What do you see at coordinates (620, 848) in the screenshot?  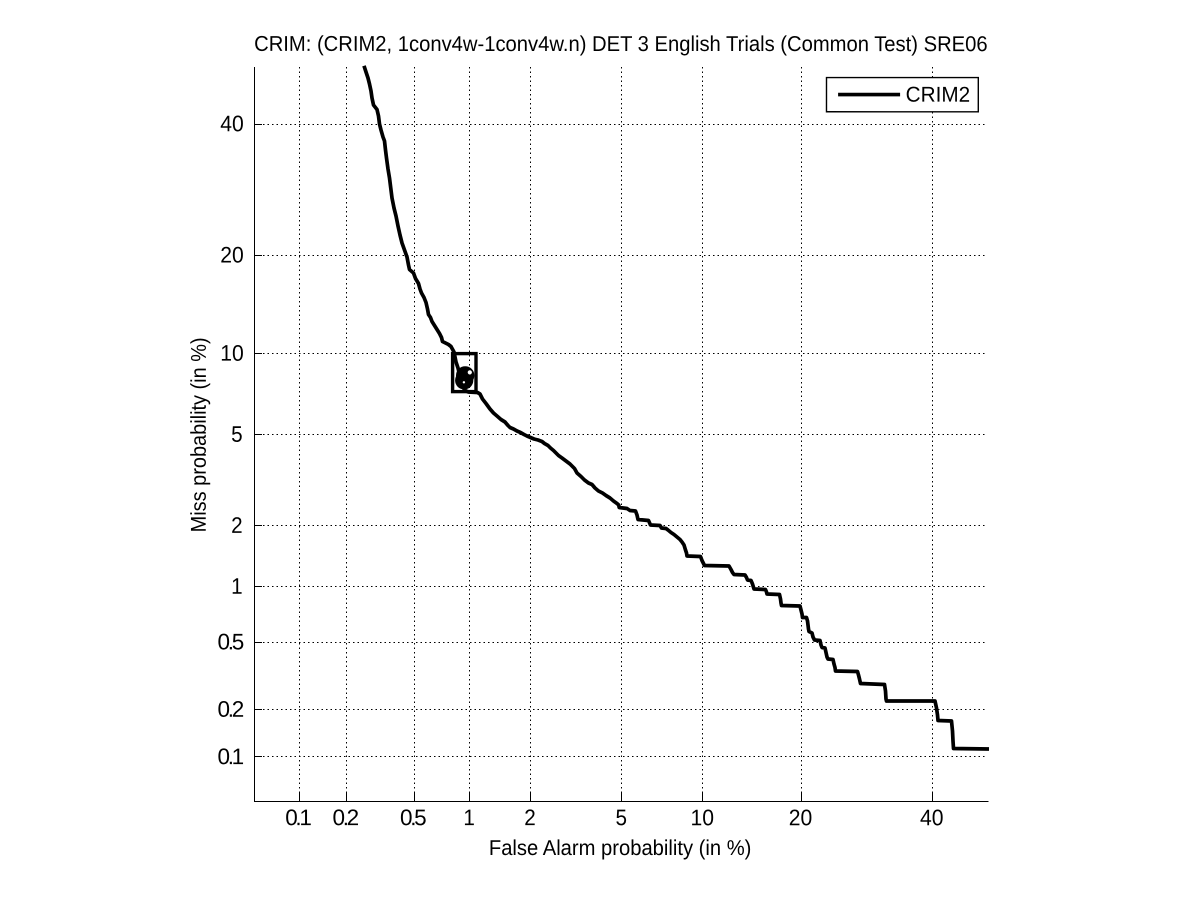 I see `svg-text: False Alarm probability (in %)` at bounding box center [620, 848].